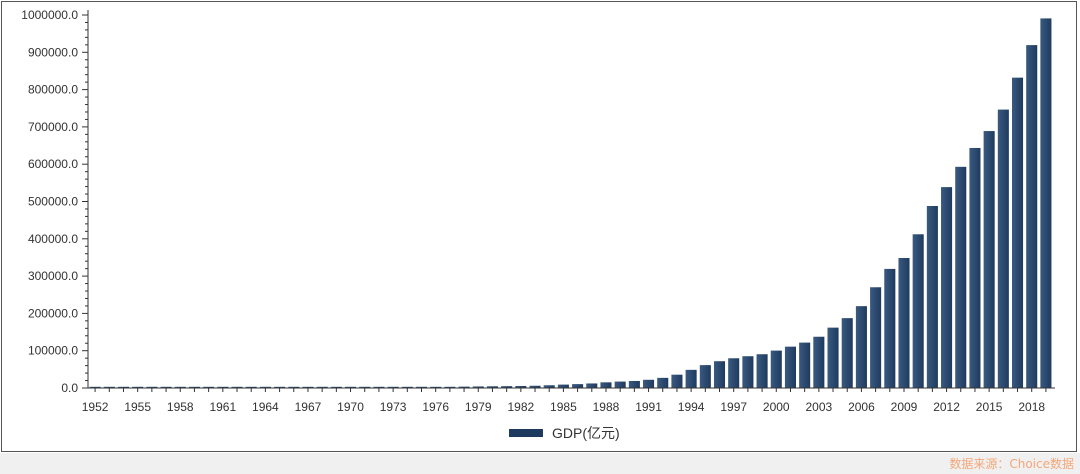 The height and width of the screenshot is (474, 1080). Describe the element at coordinates (606, 385) in the screenshot. I see `bar-1988` at that location.